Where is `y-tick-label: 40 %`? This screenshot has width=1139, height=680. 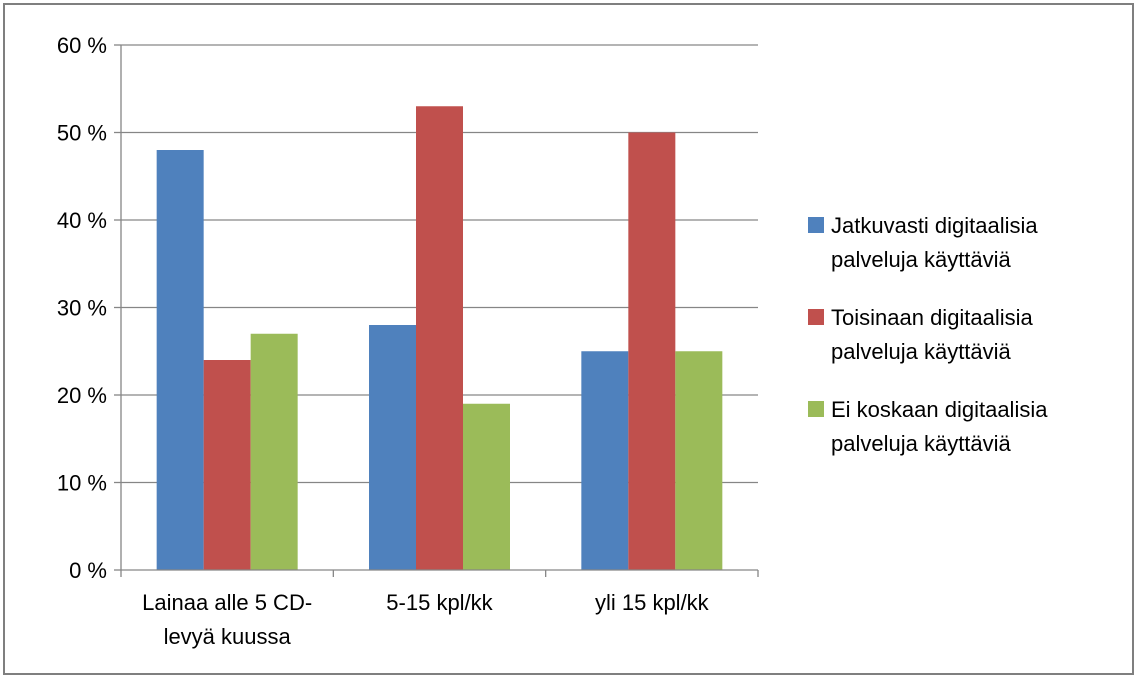
y-tick-label: 40 % is located at coordinates (82, 220).